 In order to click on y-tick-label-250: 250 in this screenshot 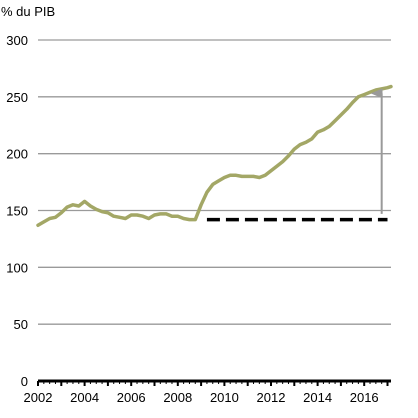, I will do `click(17, 97)`.